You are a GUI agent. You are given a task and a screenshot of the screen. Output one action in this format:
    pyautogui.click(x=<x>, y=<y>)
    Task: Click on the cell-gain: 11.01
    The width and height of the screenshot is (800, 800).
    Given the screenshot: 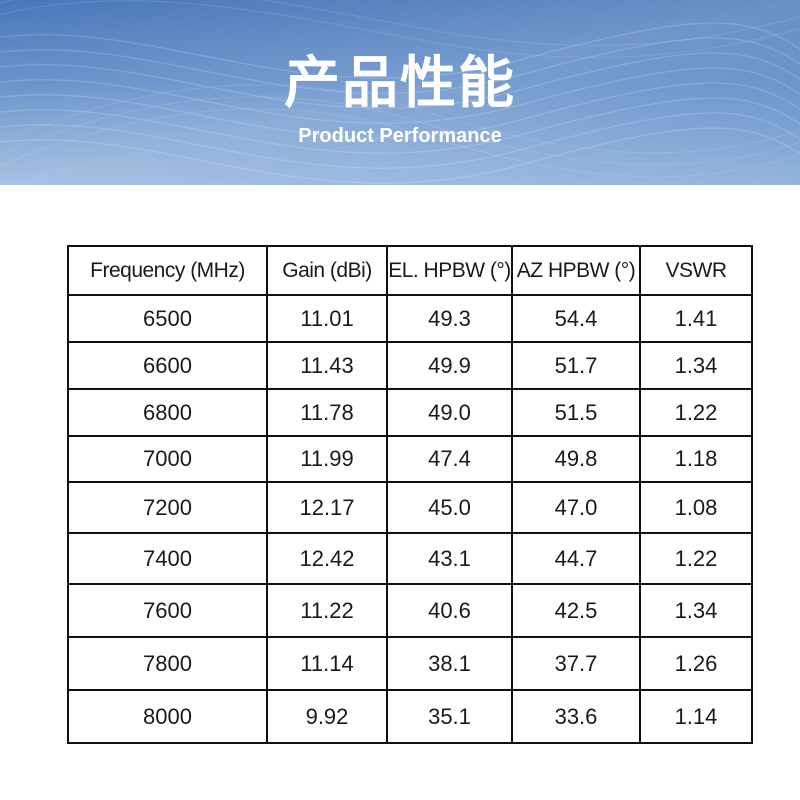 What is the action you would take?
    pyautogui.click(x=327, y=318)
    